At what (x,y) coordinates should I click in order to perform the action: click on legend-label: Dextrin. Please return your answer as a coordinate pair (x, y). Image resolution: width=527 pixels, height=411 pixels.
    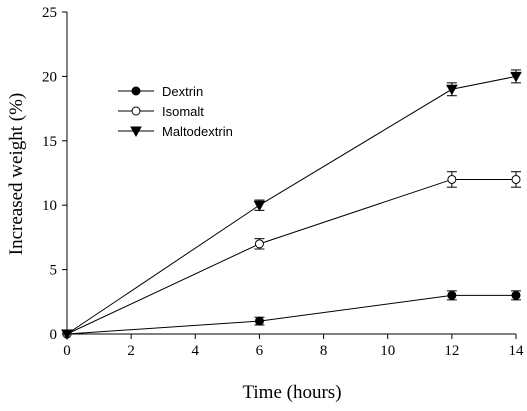
    Looking at the image, I should click on (182, 91).